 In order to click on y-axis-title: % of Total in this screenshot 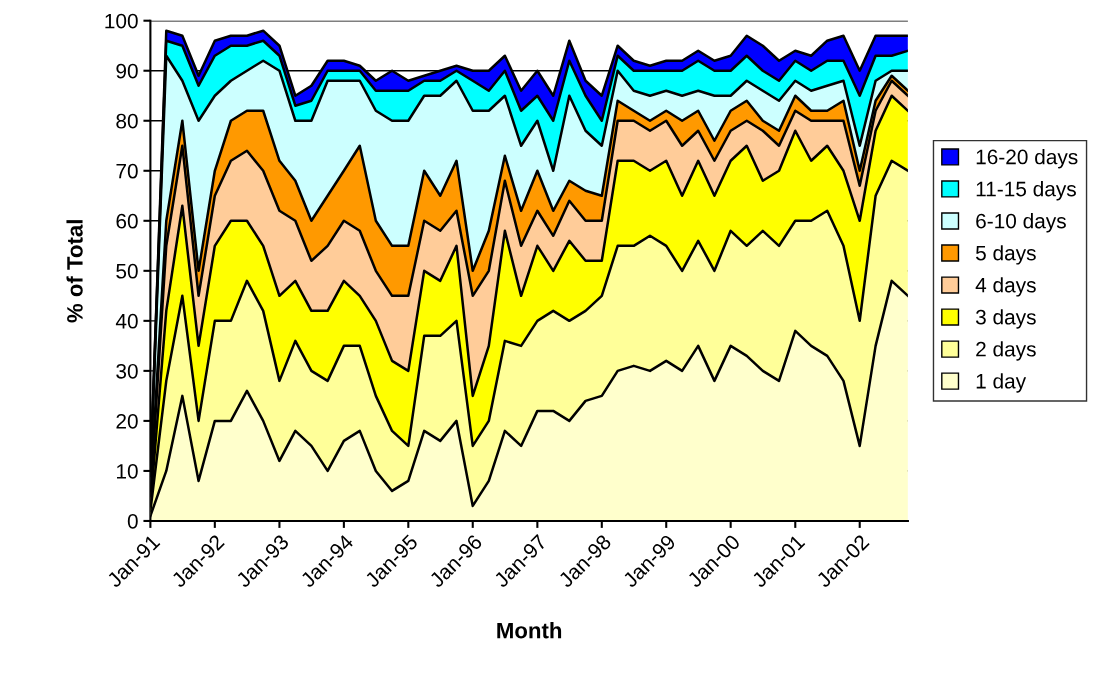, I will do `click(74, 271)`.